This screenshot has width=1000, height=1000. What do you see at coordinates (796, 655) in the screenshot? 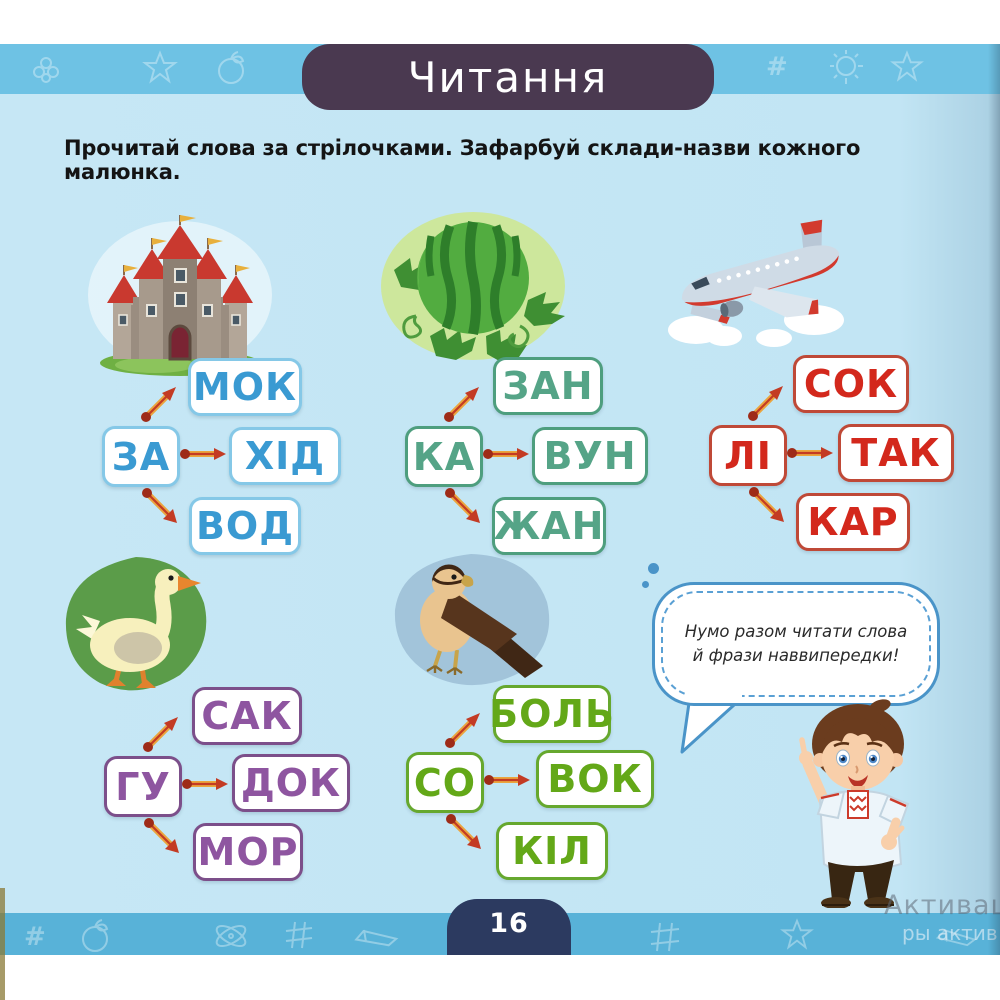
I see `speech-bubble-line2: й фрази наввипередки!` at bounding box center [796, 655].